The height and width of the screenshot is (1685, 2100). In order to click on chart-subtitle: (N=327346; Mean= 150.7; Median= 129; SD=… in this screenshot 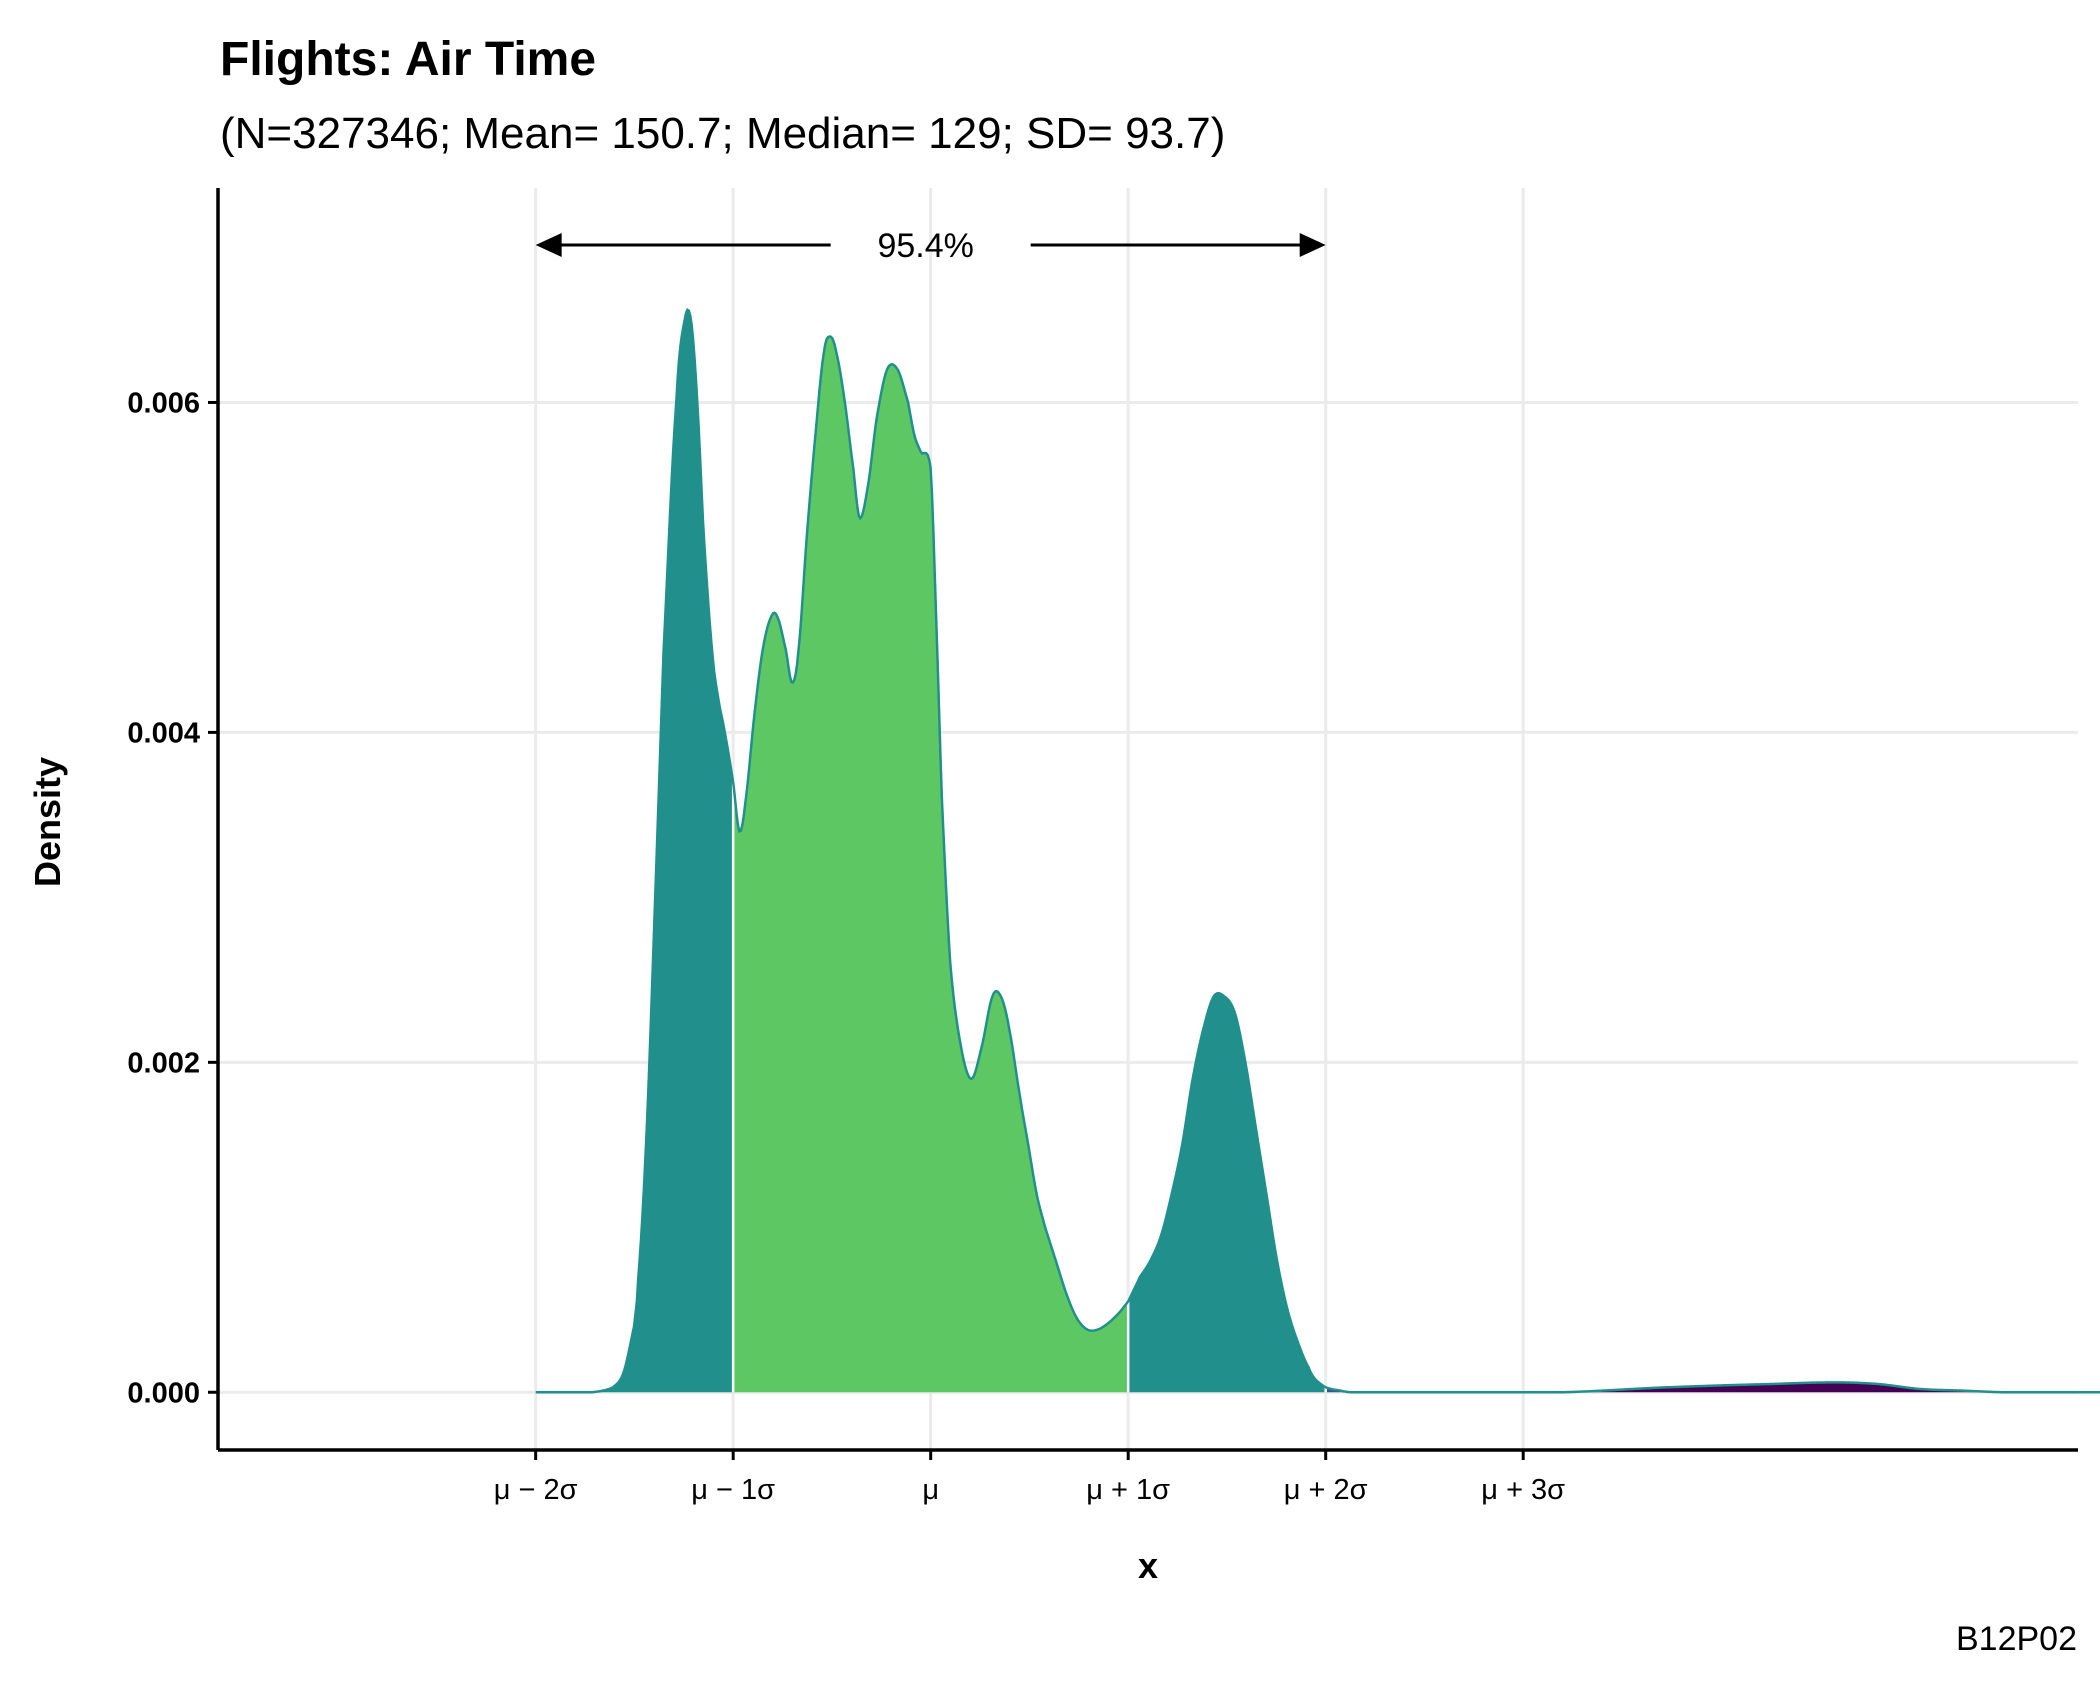, I will do `click(722, 133)`.